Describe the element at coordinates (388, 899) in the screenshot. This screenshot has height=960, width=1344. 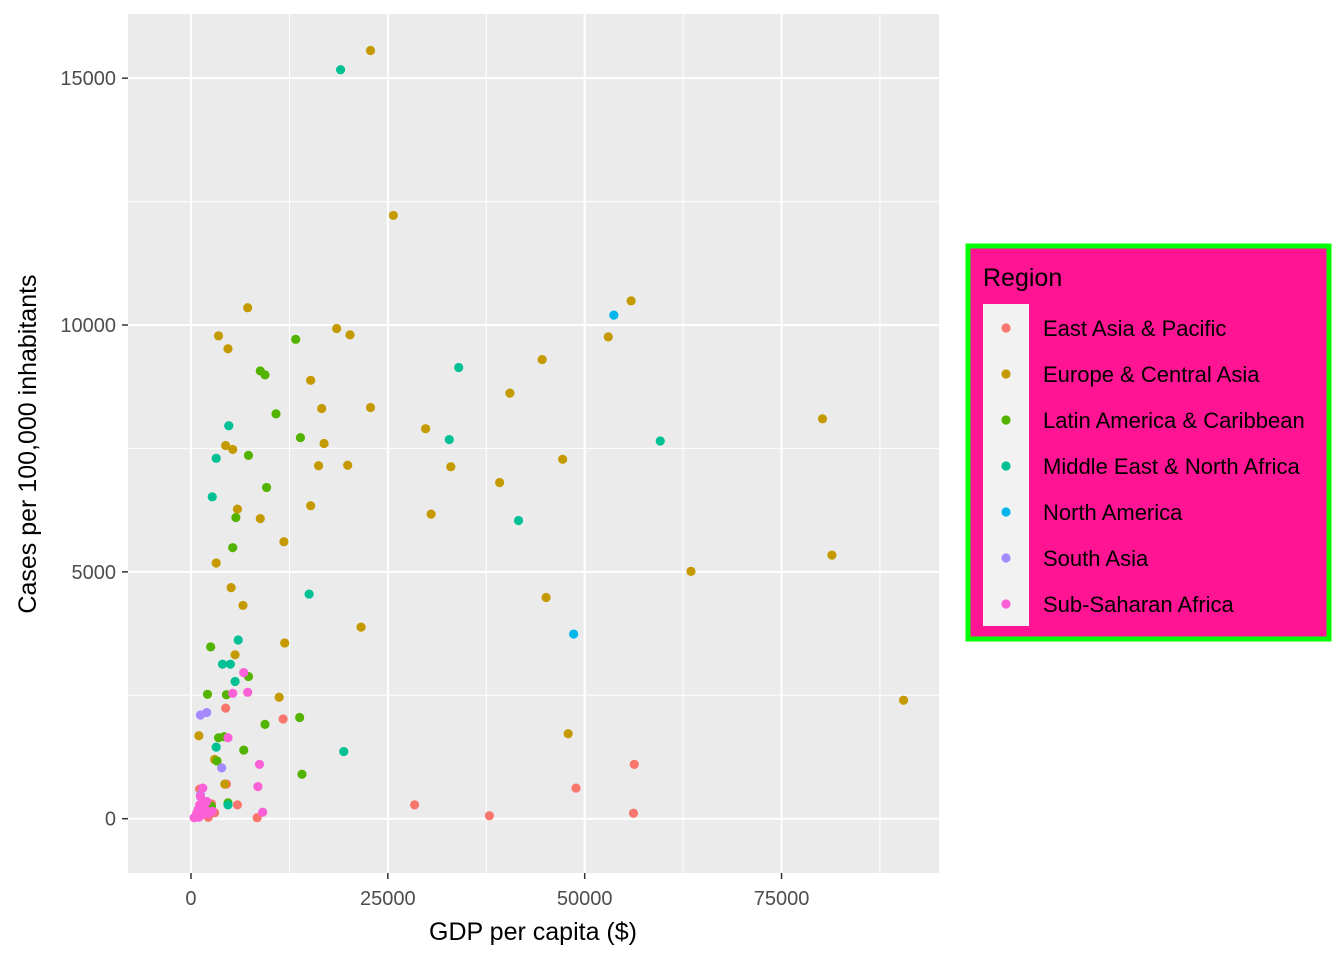
I see `x-tick-label: 25000` at that location.